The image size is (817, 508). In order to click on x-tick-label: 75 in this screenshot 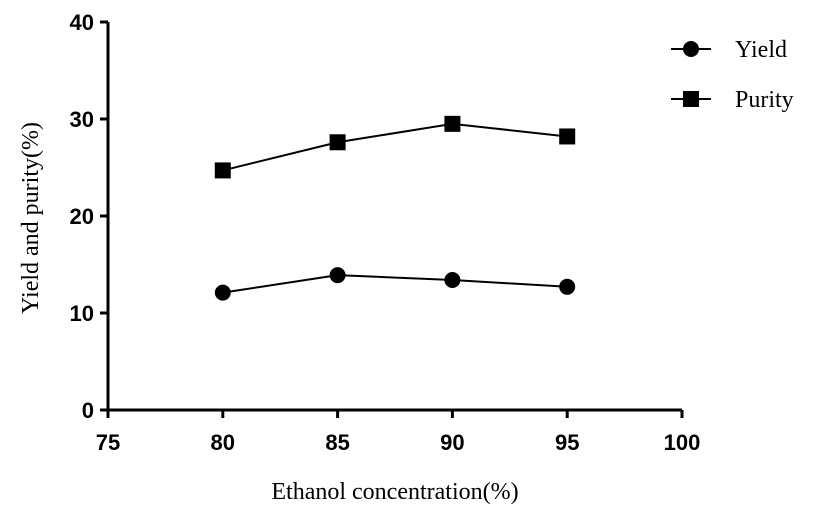, I will do `click(108, 442)`.